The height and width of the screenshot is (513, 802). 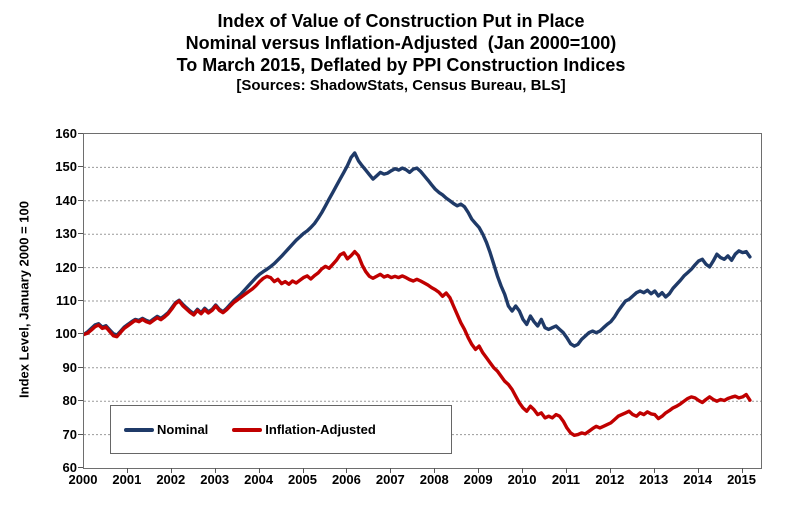 I want to click on legend-item-inflation-adjusted: Inflation-Adjusted, so click(x=304, y=429).